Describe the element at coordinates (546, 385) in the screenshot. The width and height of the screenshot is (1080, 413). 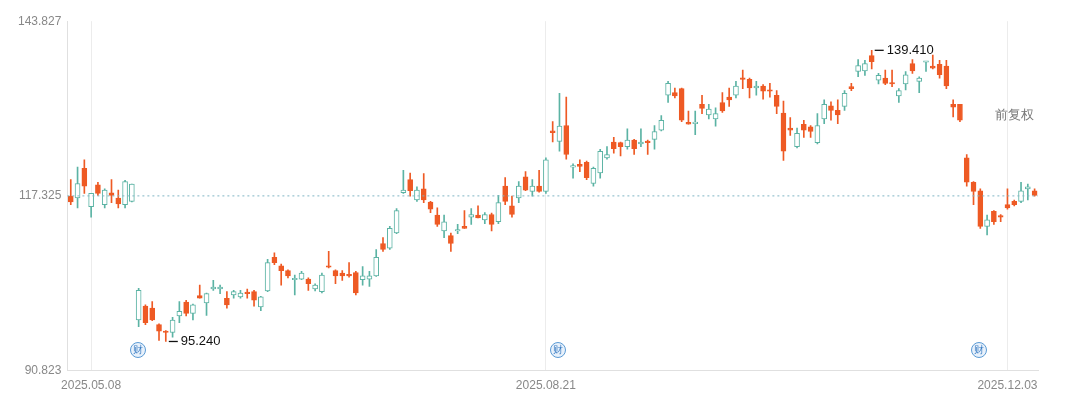
I see `x-tick-label: 2025.08.21` at that location.